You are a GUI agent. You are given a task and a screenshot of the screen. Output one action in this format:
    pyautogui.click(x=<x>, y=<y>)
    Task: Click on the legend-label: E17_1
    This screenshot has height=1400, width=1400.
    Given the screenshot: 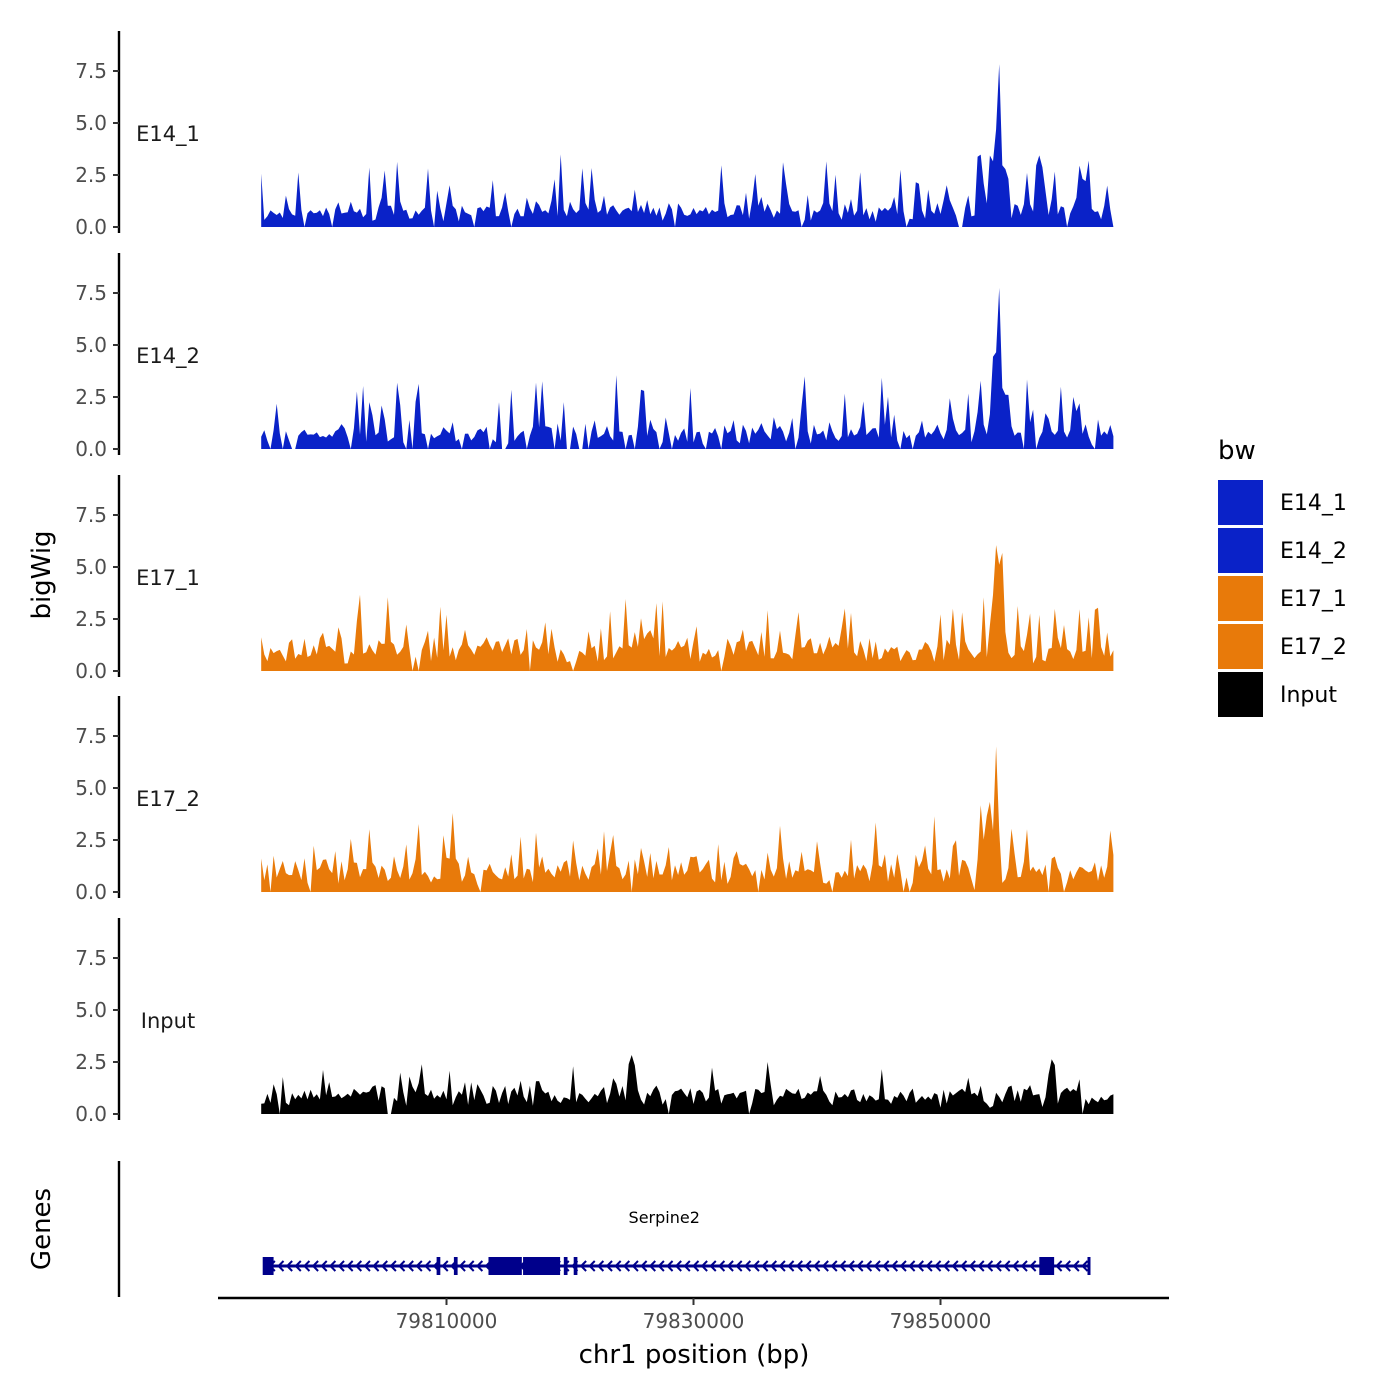 What is the action you would take?
    pyautogui.click(x=1313, y=599)
    